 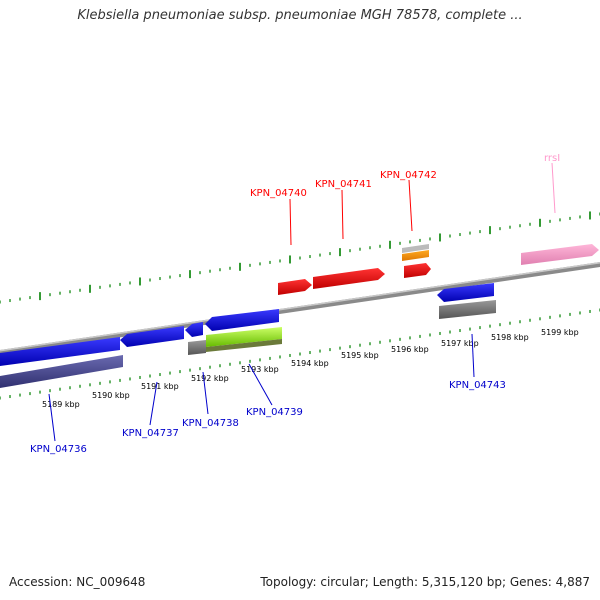 What do you see at coordinates (244, 337) in the screenshot?
I see `feature-KPN_04739-lime` at bounding box center [244, 337].